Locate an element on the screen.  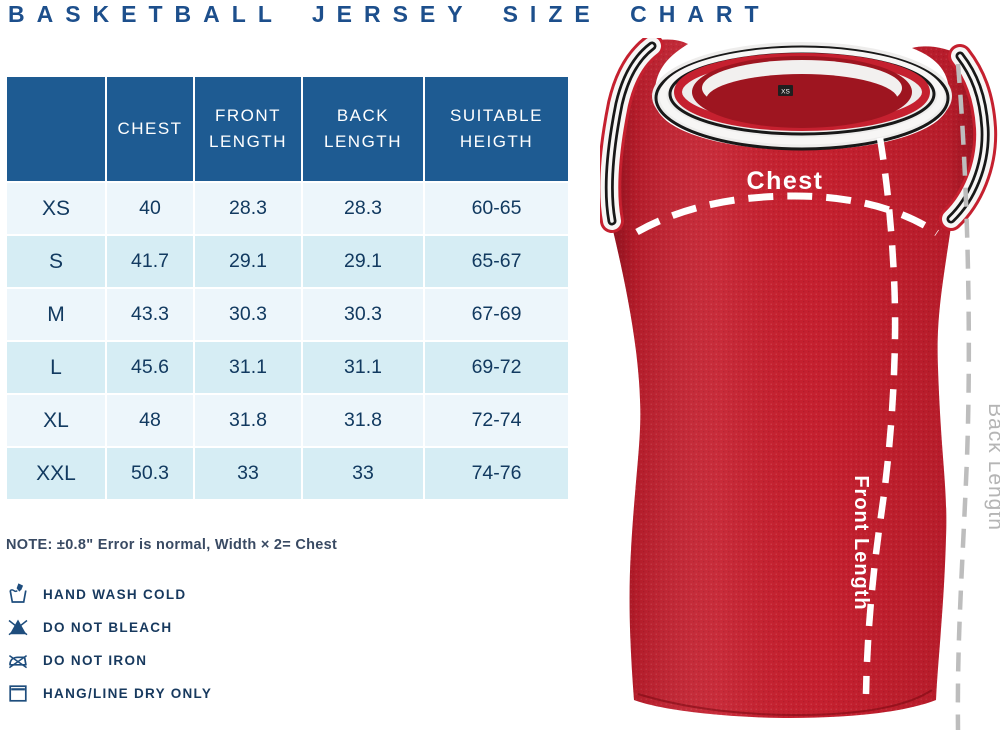
table-row: M 43.3 30.3 30.3 67-69 is located at coordinates (287, 314).